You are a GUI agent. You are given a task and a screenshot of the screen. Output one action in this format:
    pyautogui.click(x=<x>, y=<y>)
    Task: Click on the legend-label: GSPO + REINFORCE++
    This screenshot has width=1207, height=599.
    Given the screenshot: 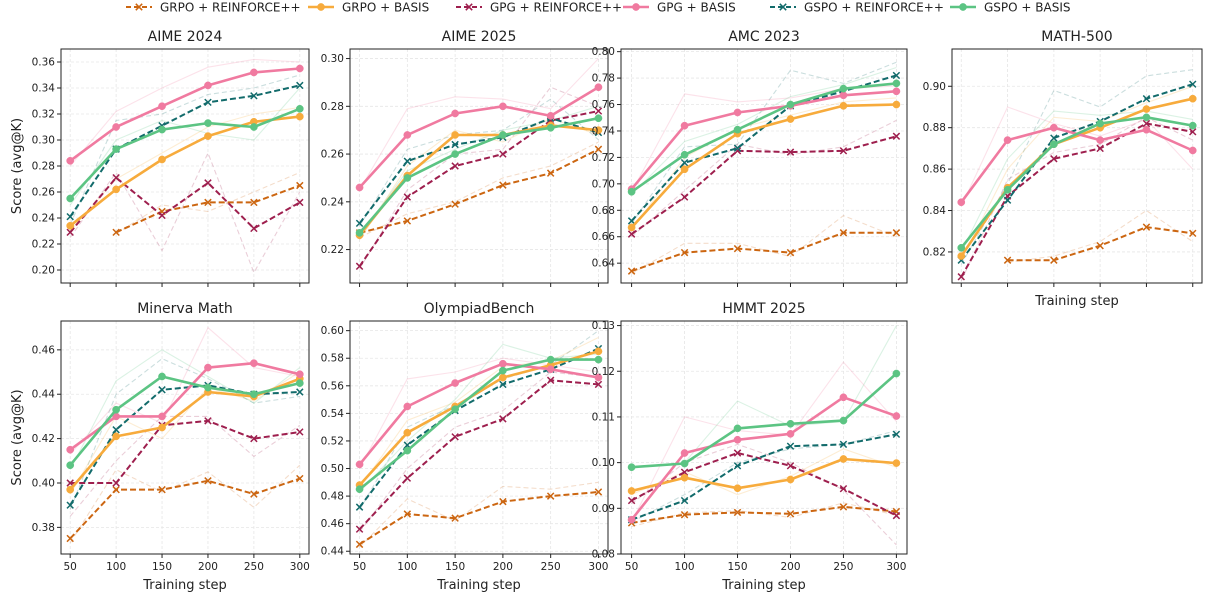 What is the action you would take?
    pyautogui.click(x=874, y=8)
    